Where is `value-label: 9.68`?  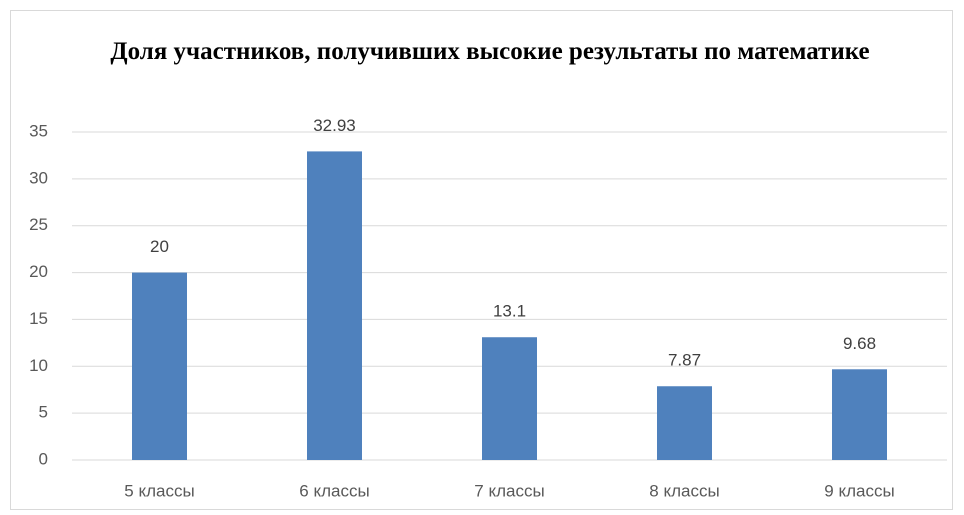
value-label: 9.68 is located at coordinates (859, 343).